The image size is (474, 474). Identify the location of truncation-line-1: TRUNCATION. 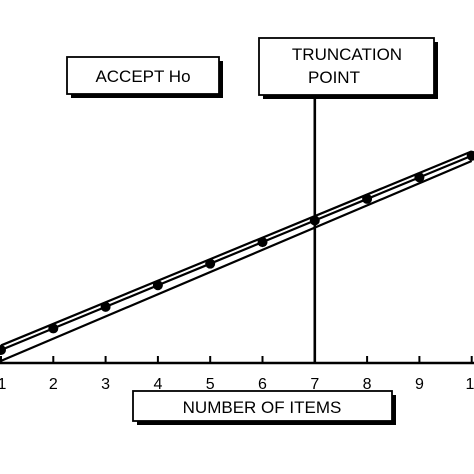
(347, 54).